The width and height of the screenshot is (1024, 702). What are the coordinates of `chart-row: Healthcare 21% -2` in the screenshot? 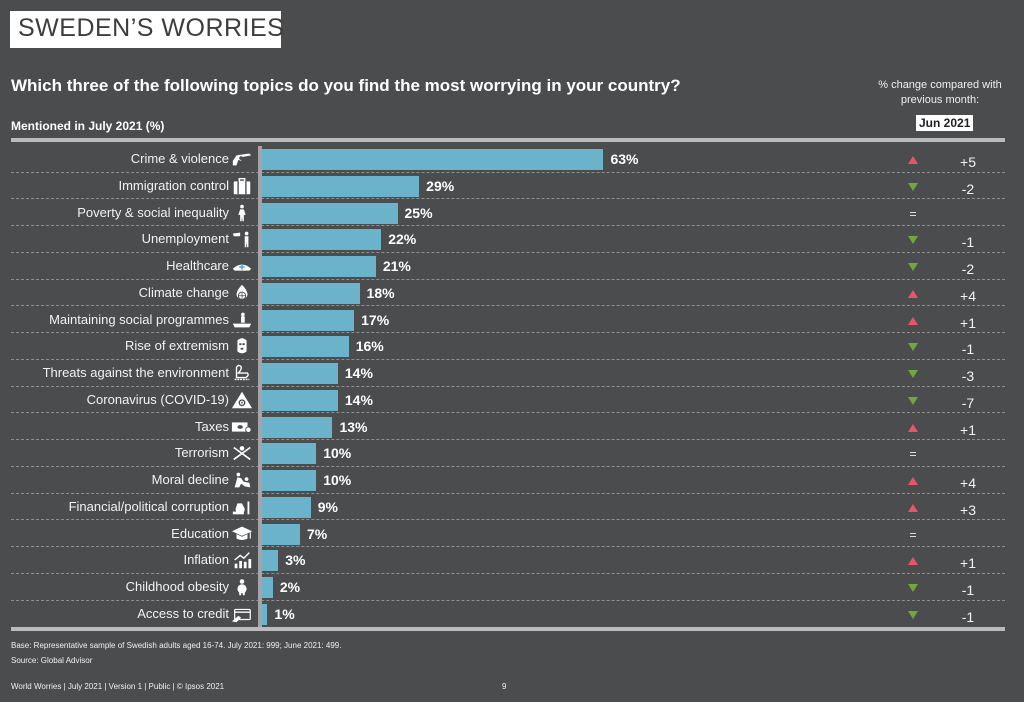 It's located at (508, 266).